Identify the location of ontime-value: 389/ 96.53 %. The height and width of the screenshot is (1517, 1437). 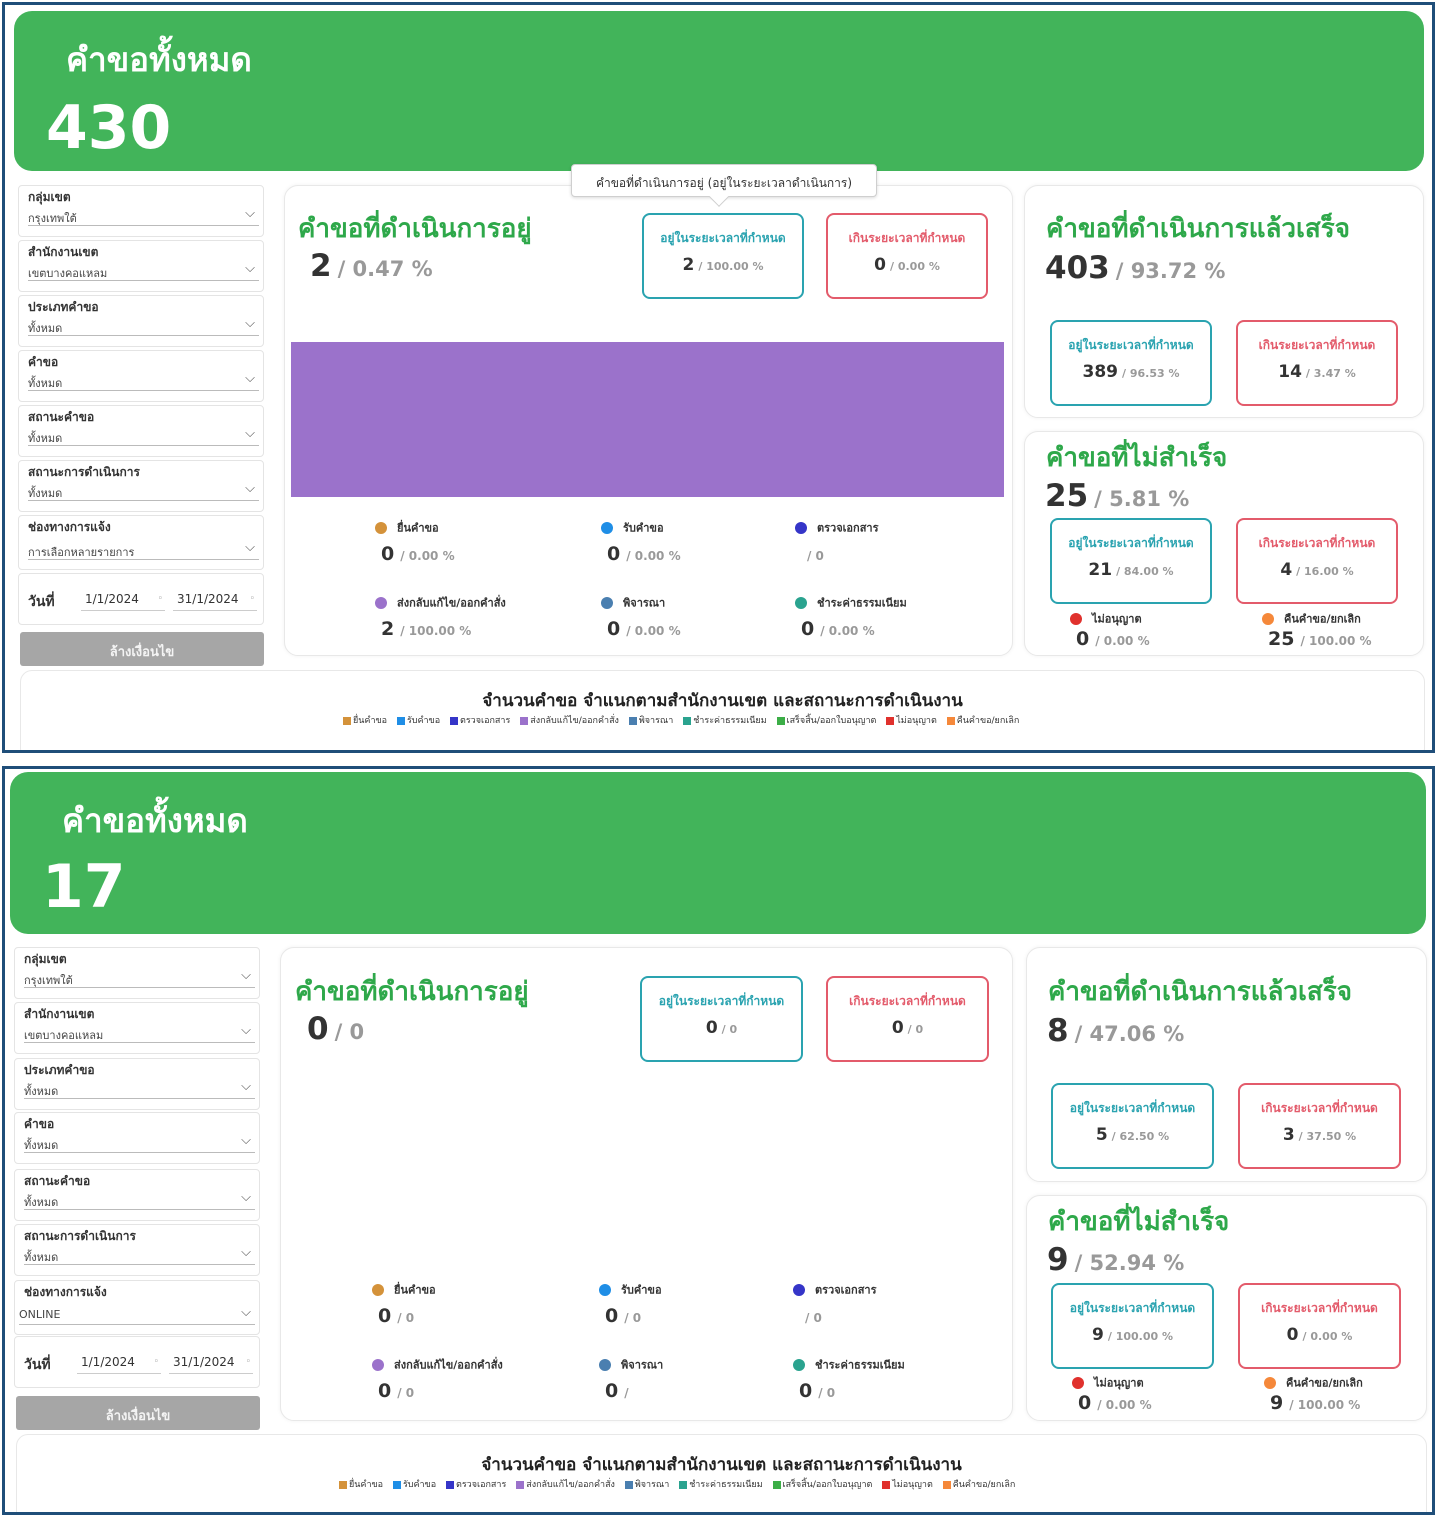
(1131, 372).